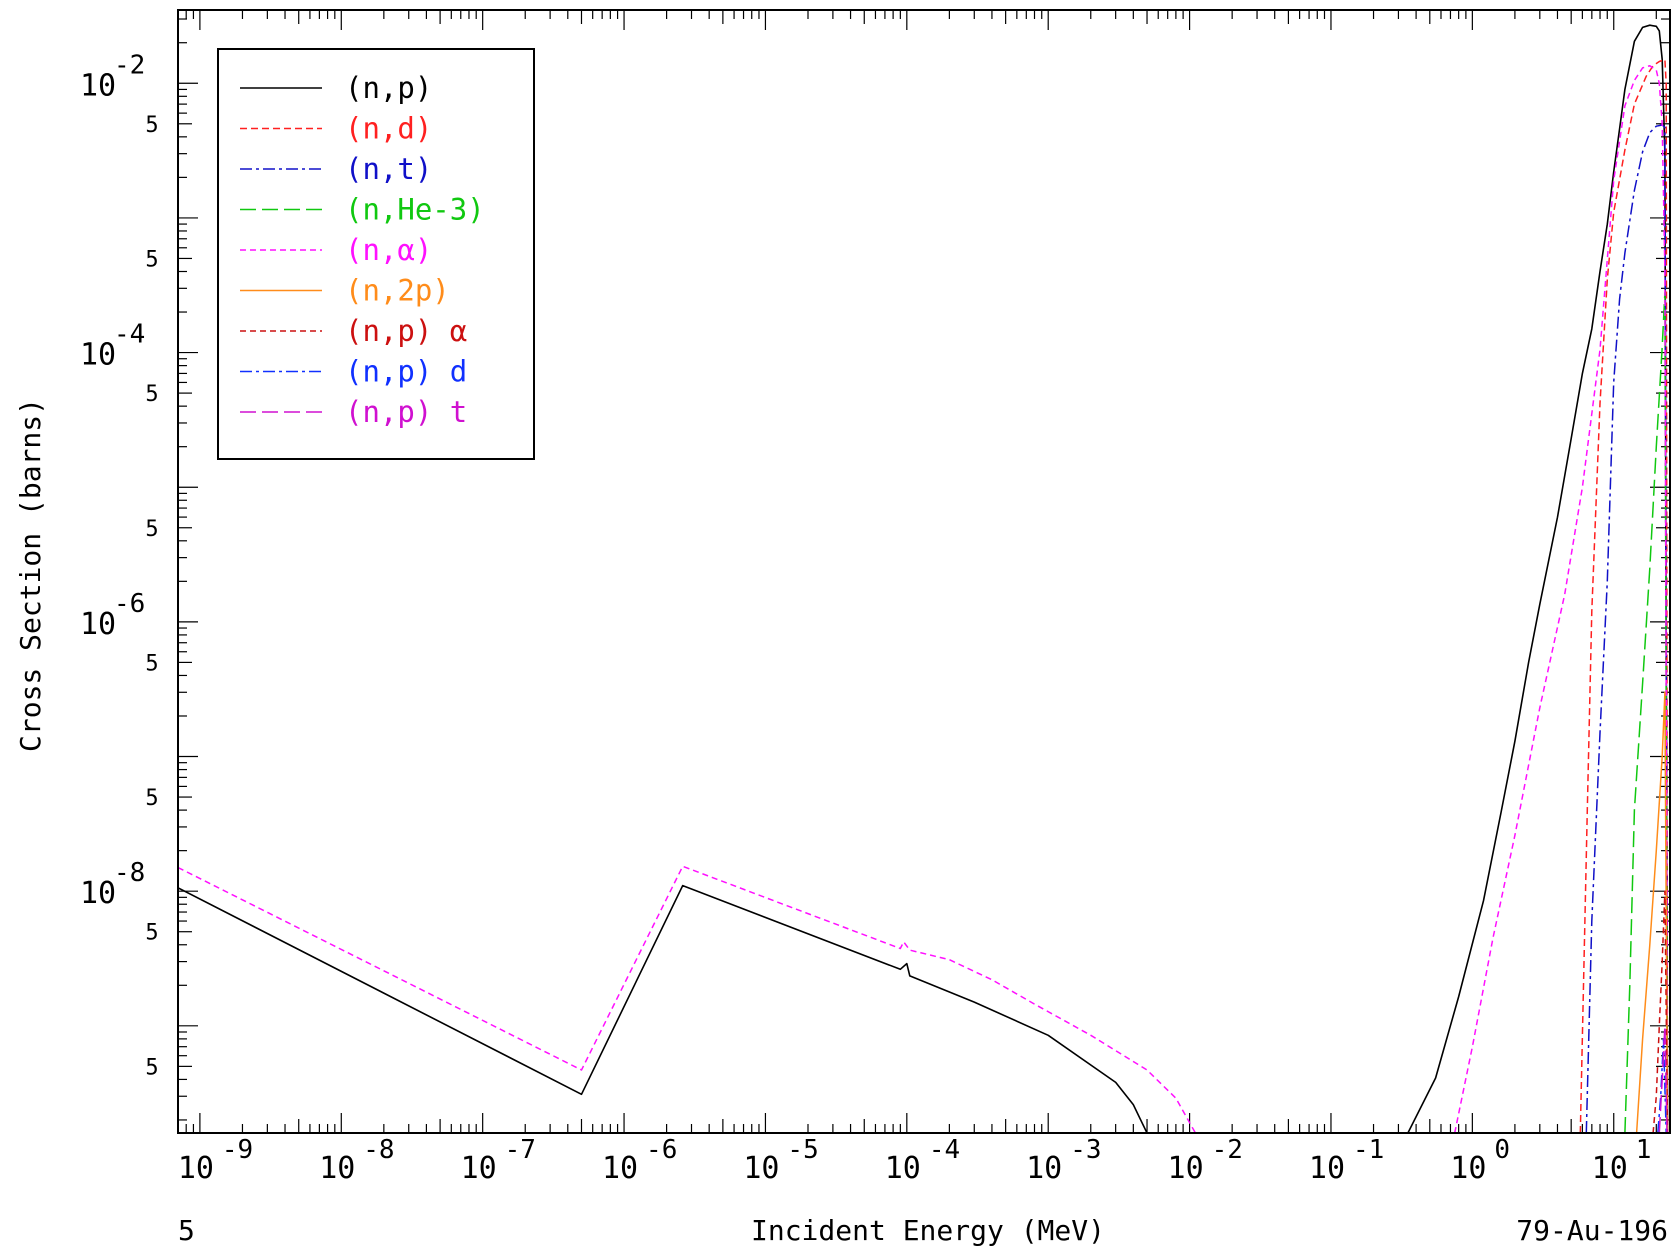  Describe the element at coordinates (397, 291) in the screenshot. I see `legend-label: (n,2p)` at that location.